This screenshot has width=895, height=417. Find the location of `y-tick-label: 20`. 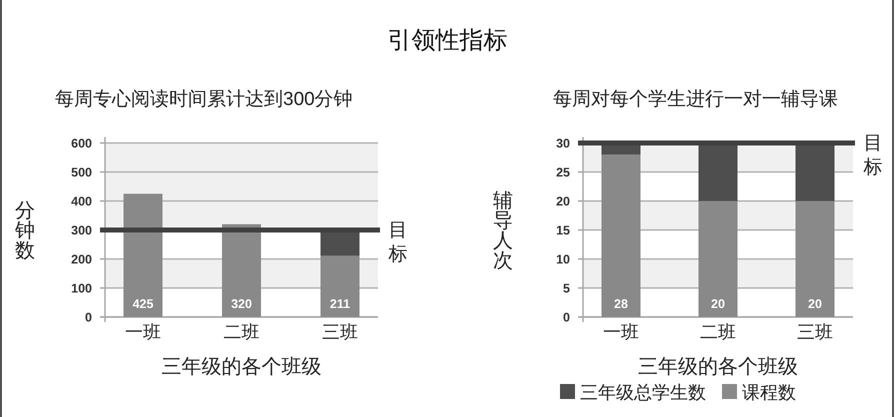

y-tick-label: 20 is located at coordinates (563, 201).